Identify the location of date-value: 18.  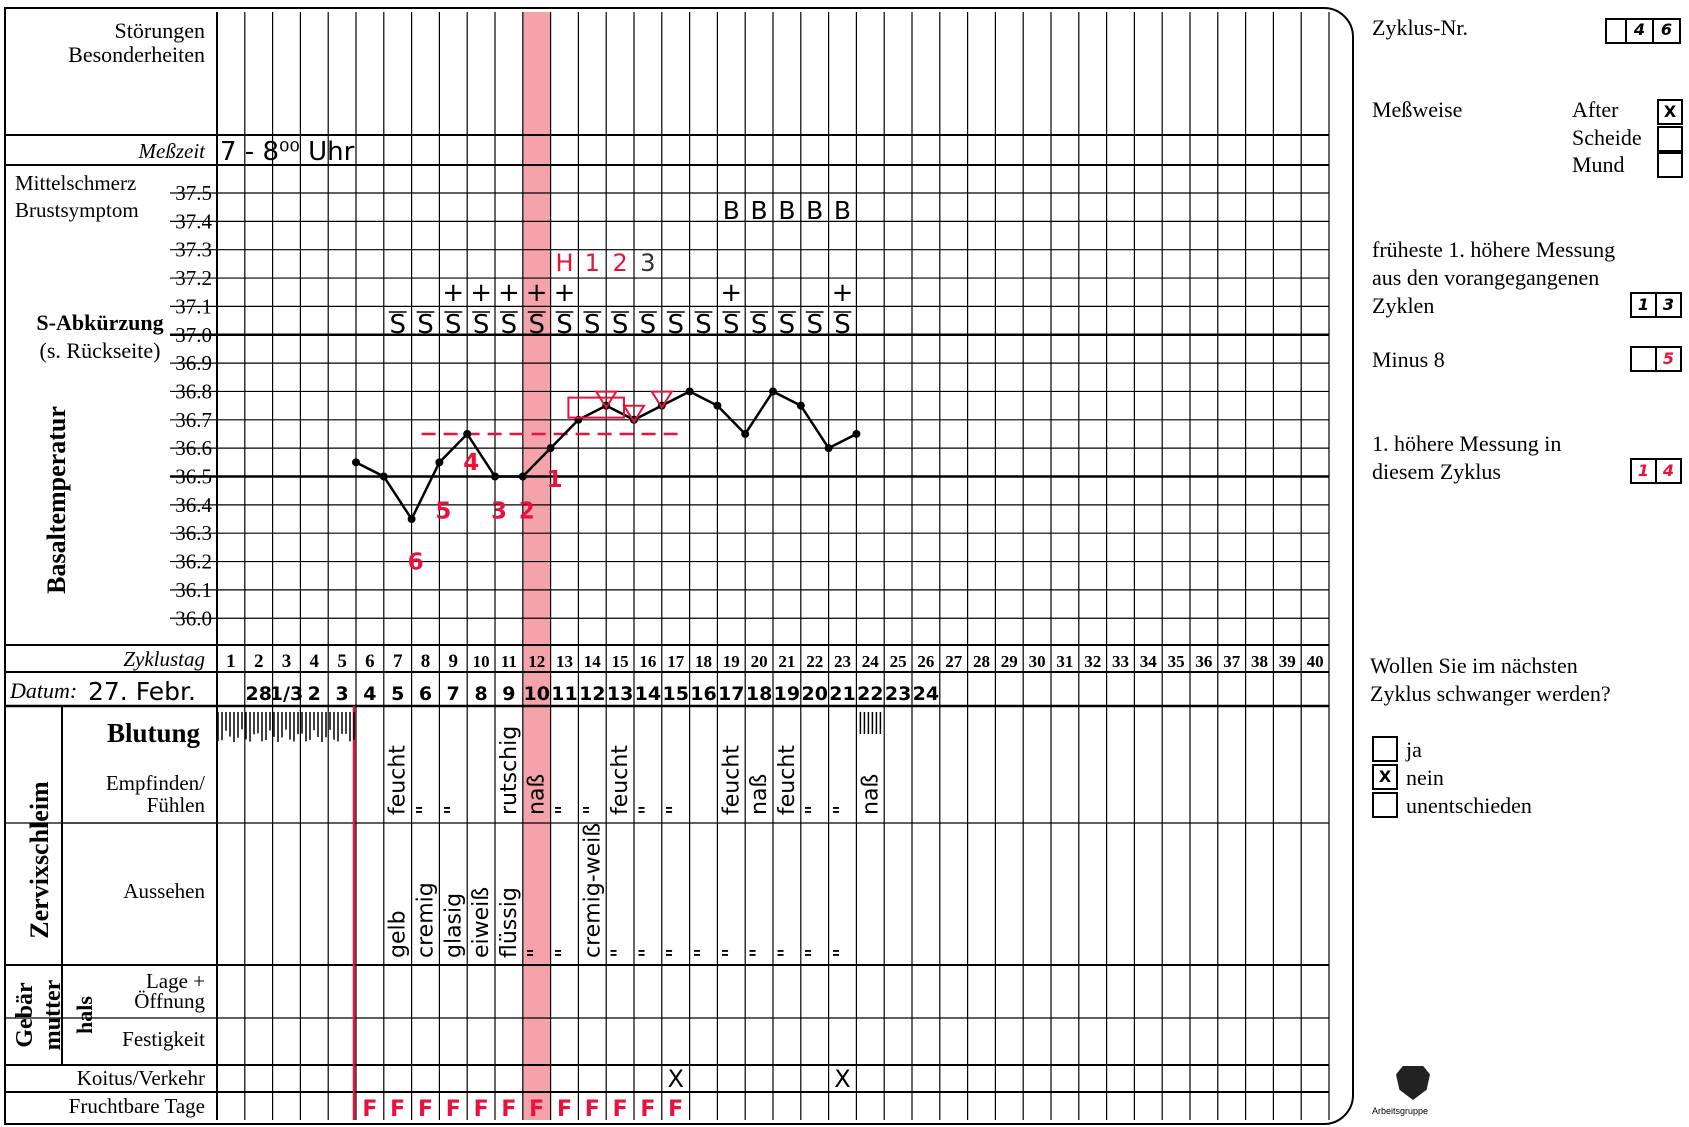
(759, 694).